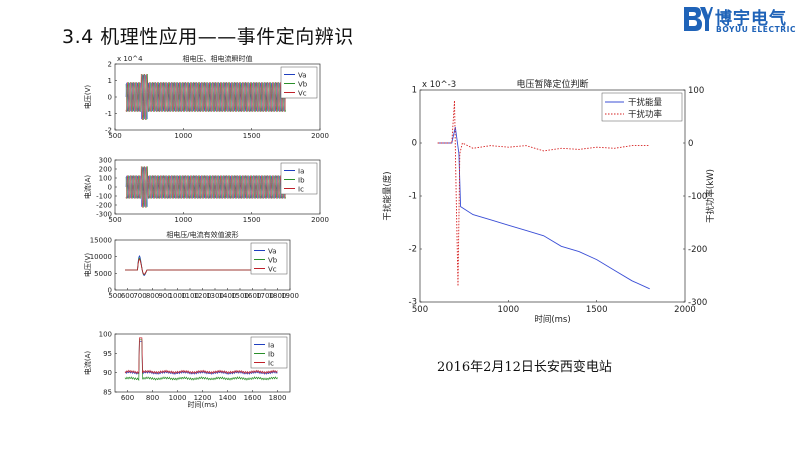  Describe the element at coordinates (105, 170) in the screenshot. I see `y-tick-label: 200` at that location.